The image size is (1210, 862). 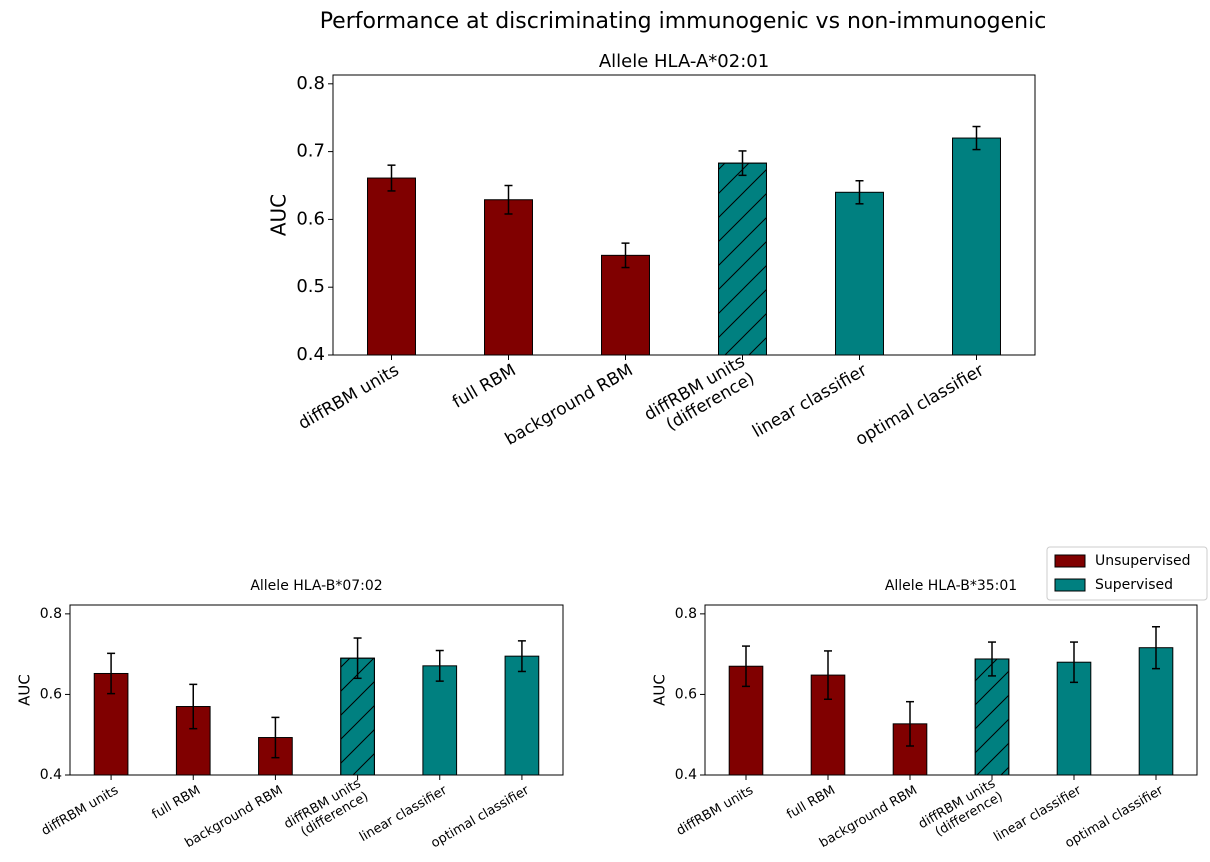 I want to click on chart-title: Allele HLA-B*07:02, so click(x=316, y=586).